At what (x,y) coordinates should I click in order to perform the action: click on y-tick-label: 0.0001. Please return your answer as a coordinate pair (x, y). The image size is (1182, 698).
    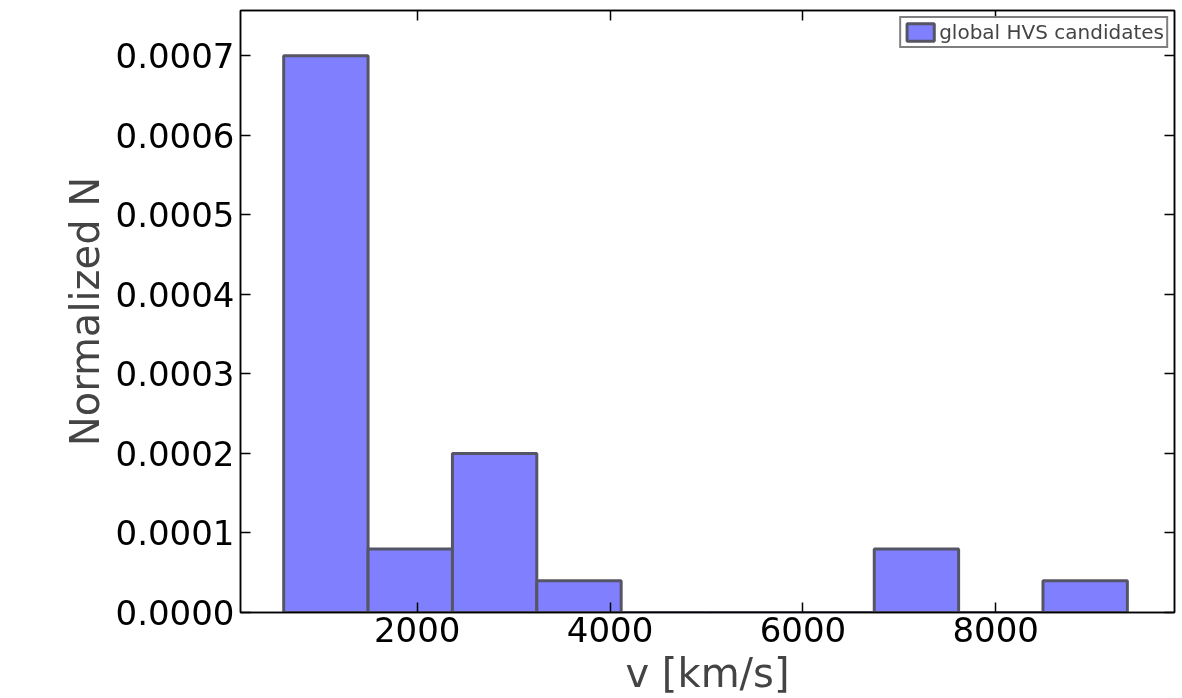
    Looking at the image, I should click on (175, 533).